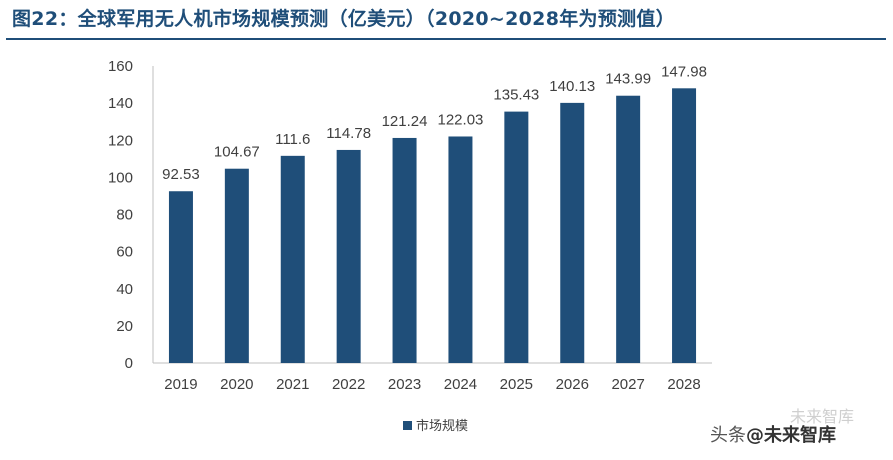 The width and height of the screenshot is (893, 460). Describe the element at coordinates (461, 119) in the screenshot. I see `data-label: 122.03` at that location.